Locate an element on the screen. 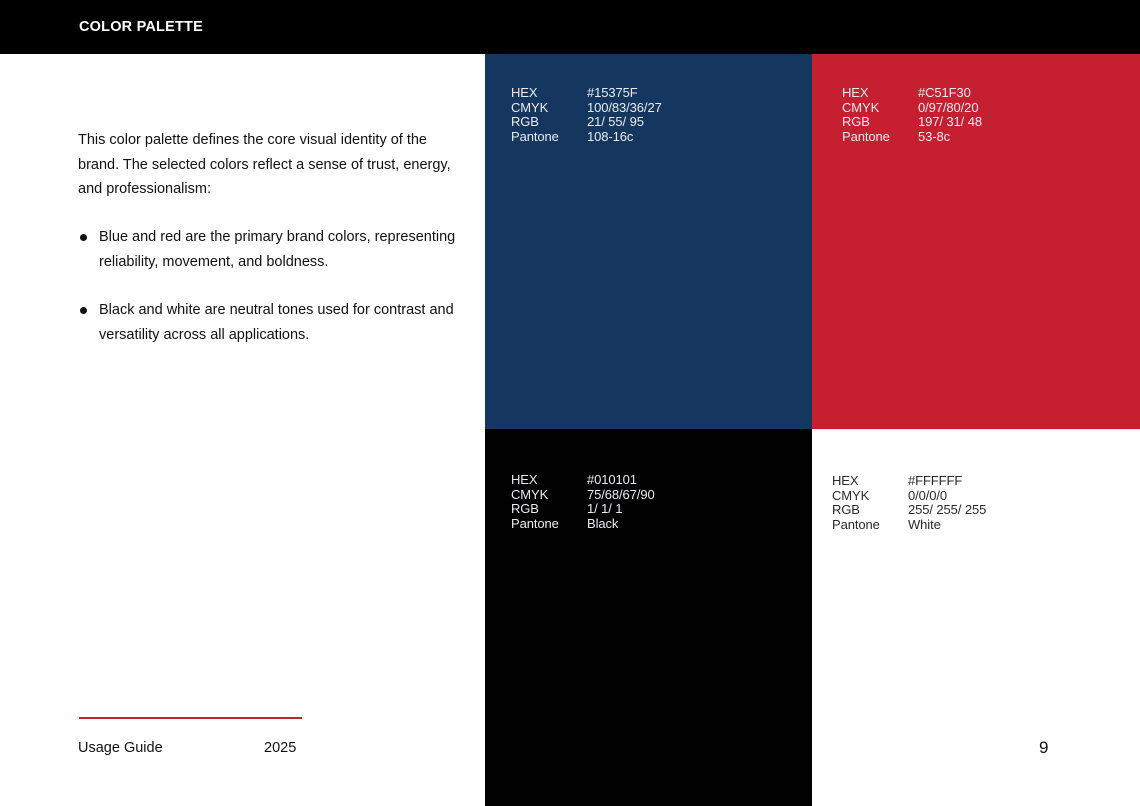 This screenshot has height=806, width=1140. footer-year: 2025 is located at coordinates (280, 748).